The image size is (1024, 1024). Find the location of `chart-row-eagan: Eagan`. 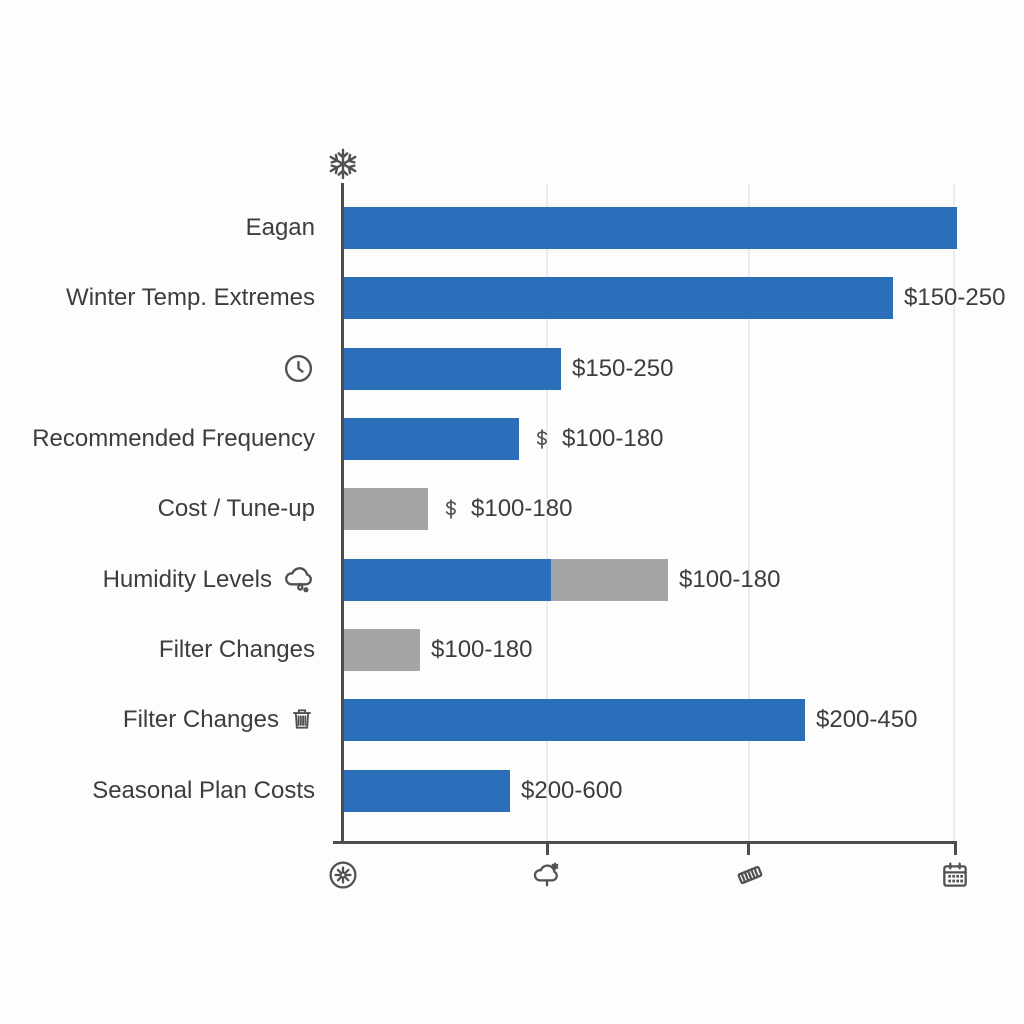

chart-row-eagan: Eagan is located at coordinates (512, 228).